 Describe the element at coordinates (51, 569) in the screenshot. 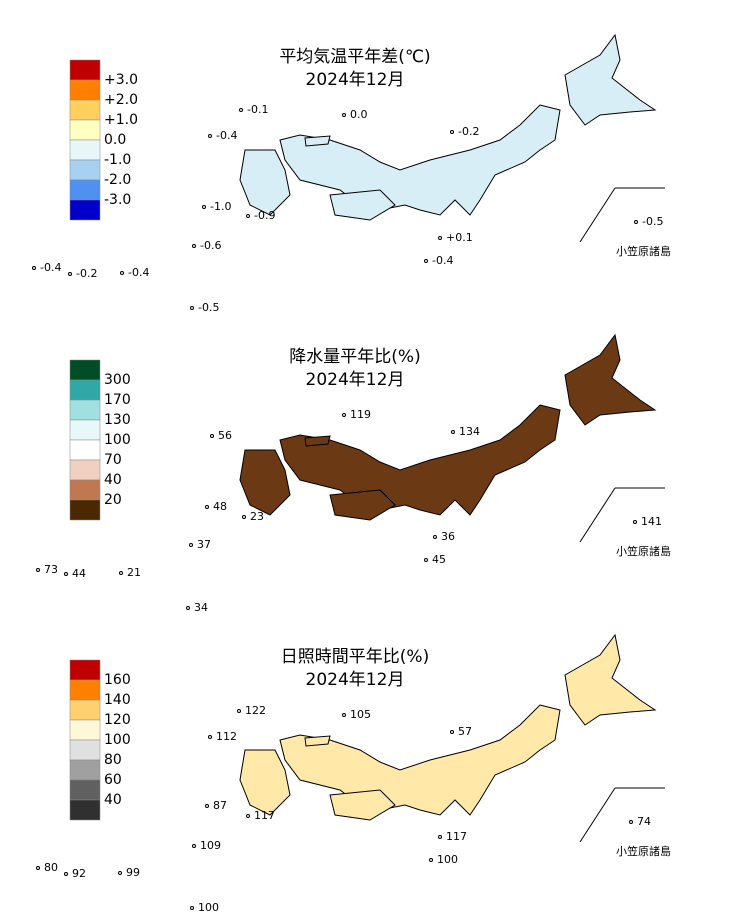

I see `station-value: 73` at that location.